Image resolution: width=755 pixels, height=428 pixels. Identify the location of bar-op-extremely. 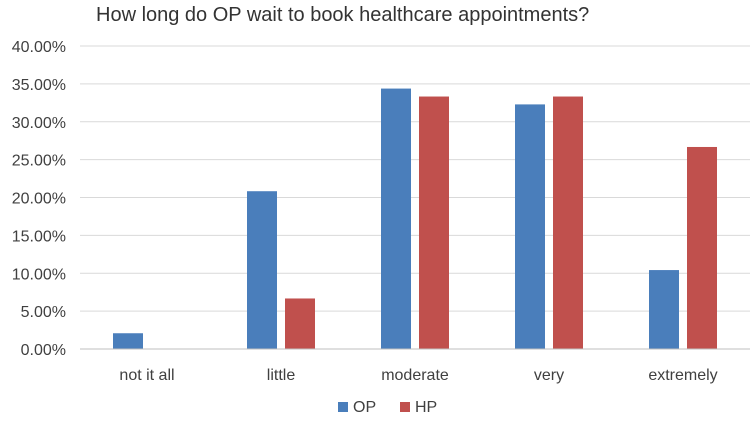
(664, 309).